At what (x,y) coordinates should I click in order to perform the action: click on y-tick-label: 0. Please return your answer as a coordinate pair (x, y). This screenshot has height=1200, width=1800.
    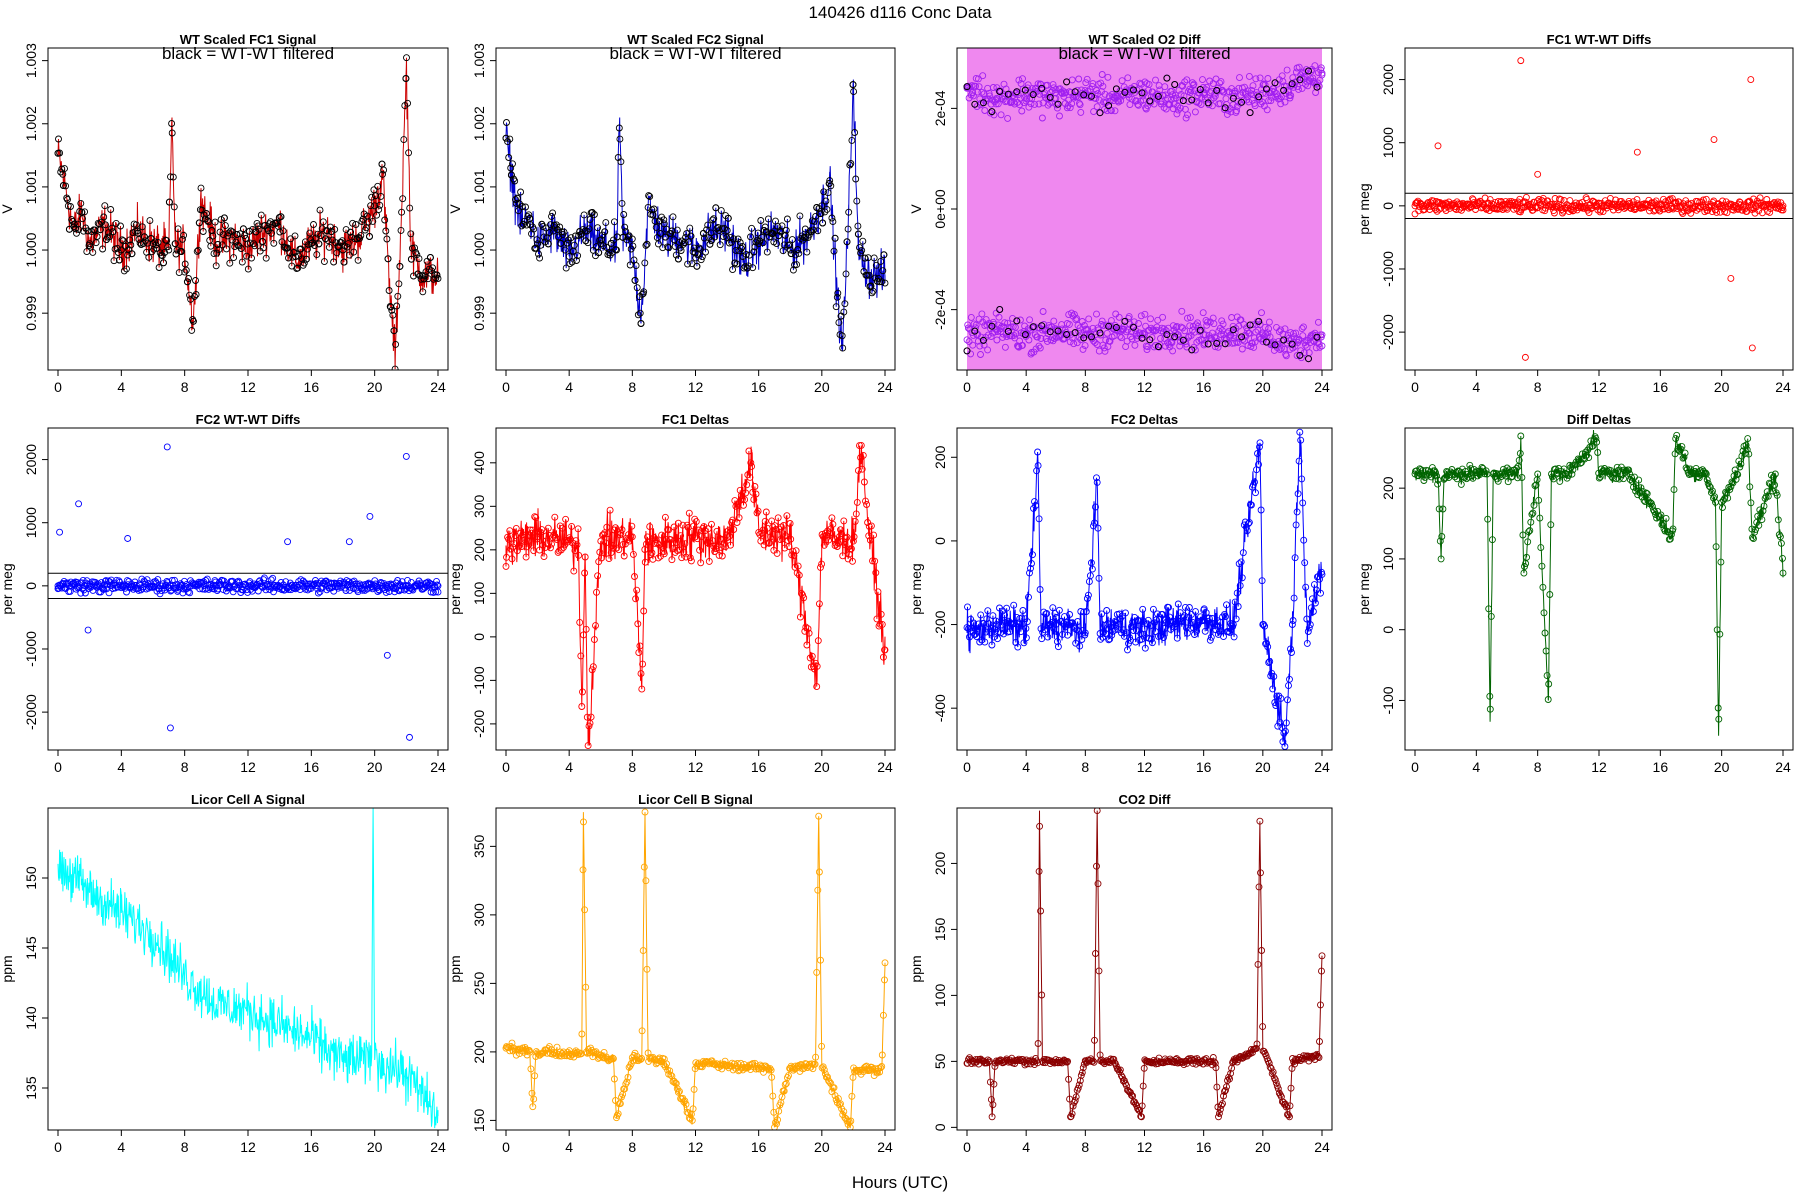
    Looking at the image, I should click on (940, 541).